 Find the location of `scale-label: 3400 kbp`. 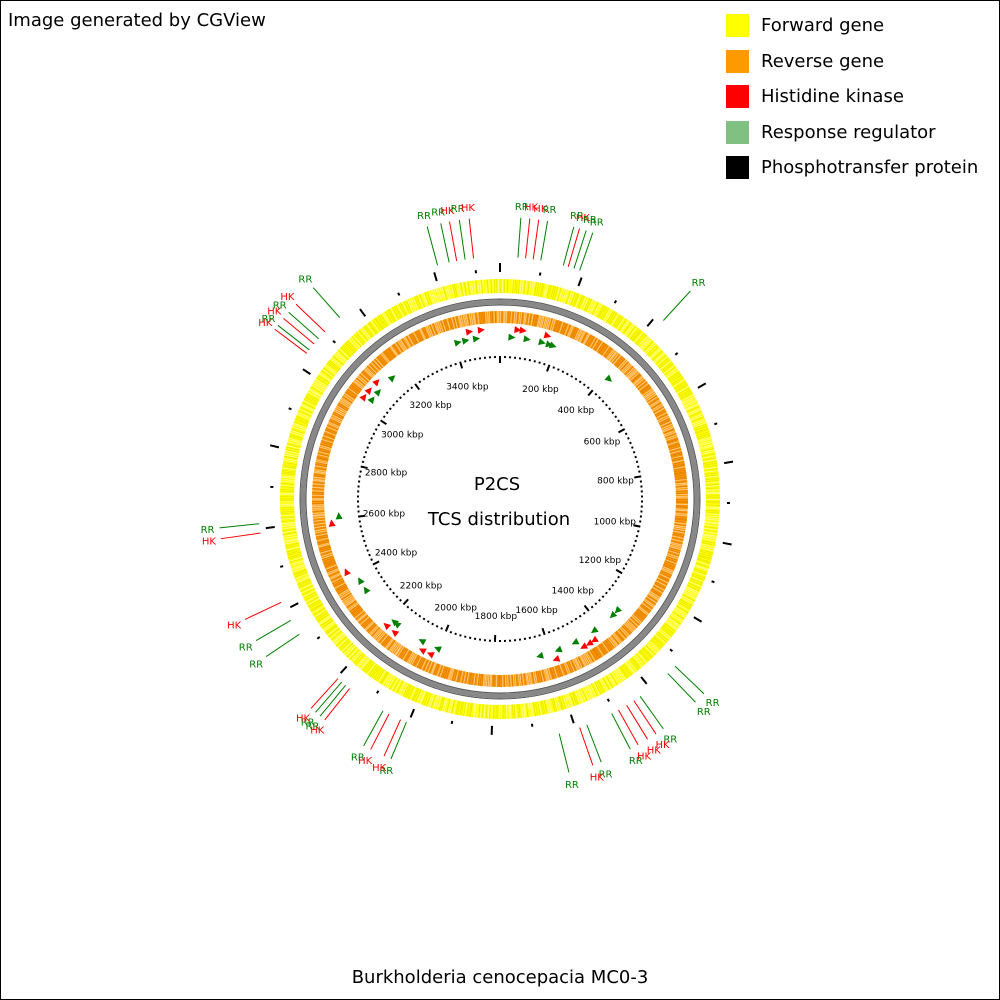

scale-label: 3400 kbp is located at coordinates (467, 388).